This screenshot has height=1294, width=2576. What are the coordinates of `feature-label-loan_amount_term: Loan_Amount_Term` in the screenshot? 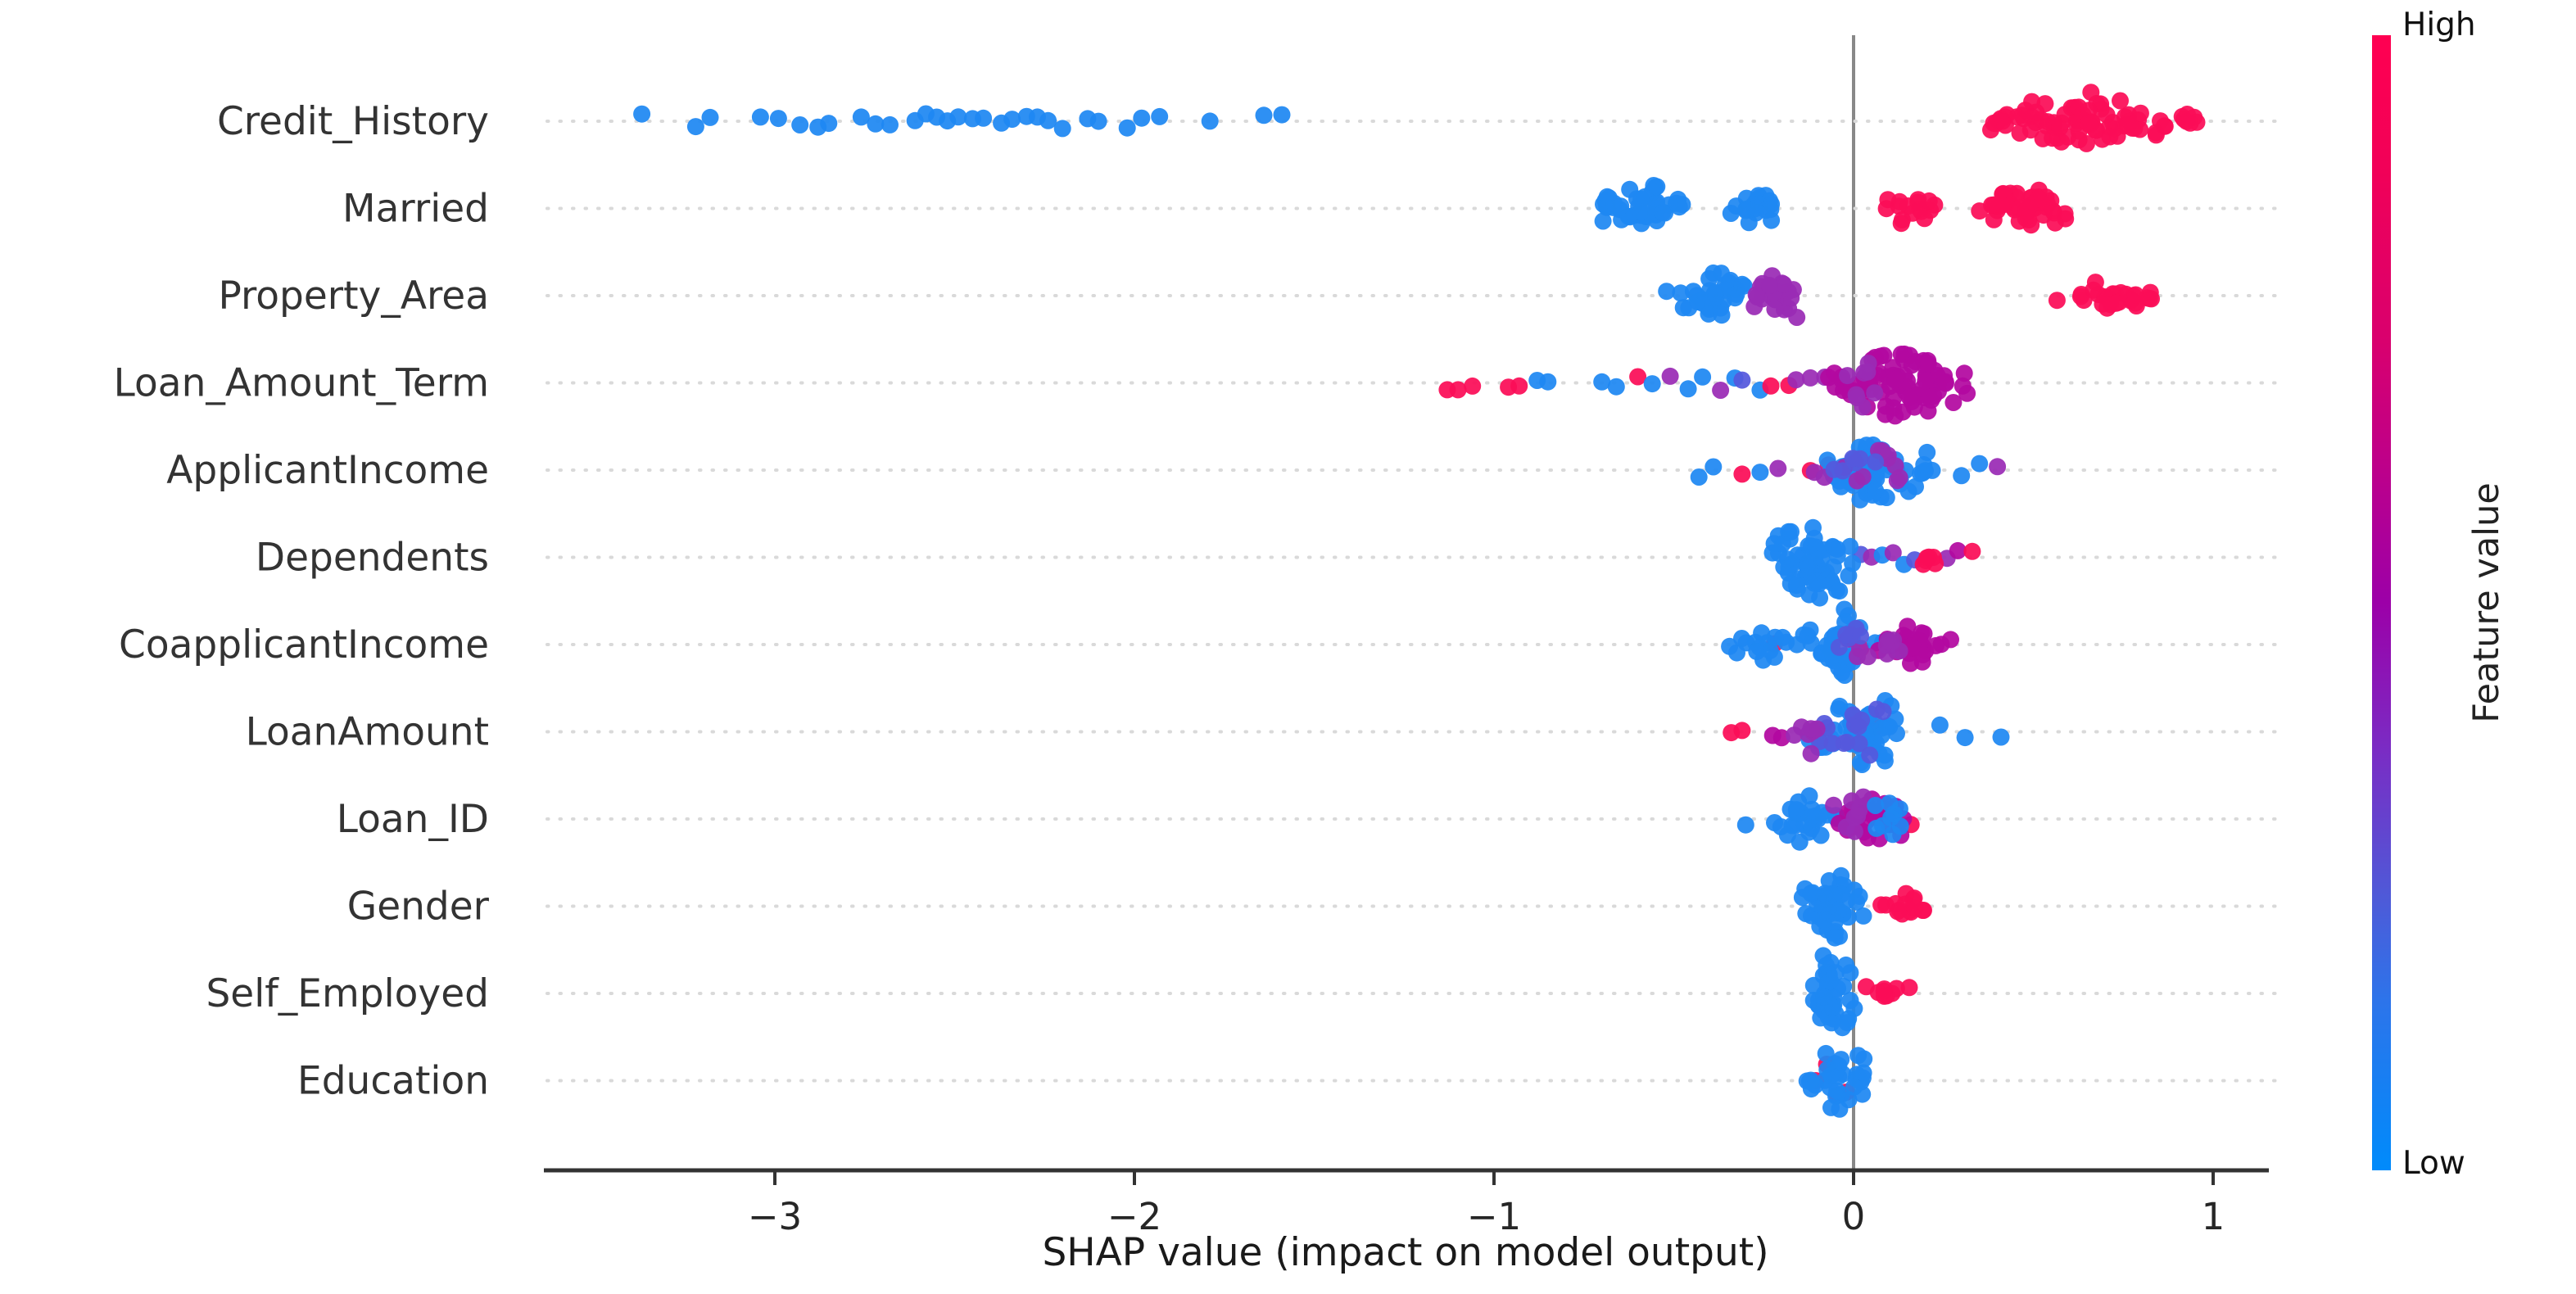 It's located at (301, 384).